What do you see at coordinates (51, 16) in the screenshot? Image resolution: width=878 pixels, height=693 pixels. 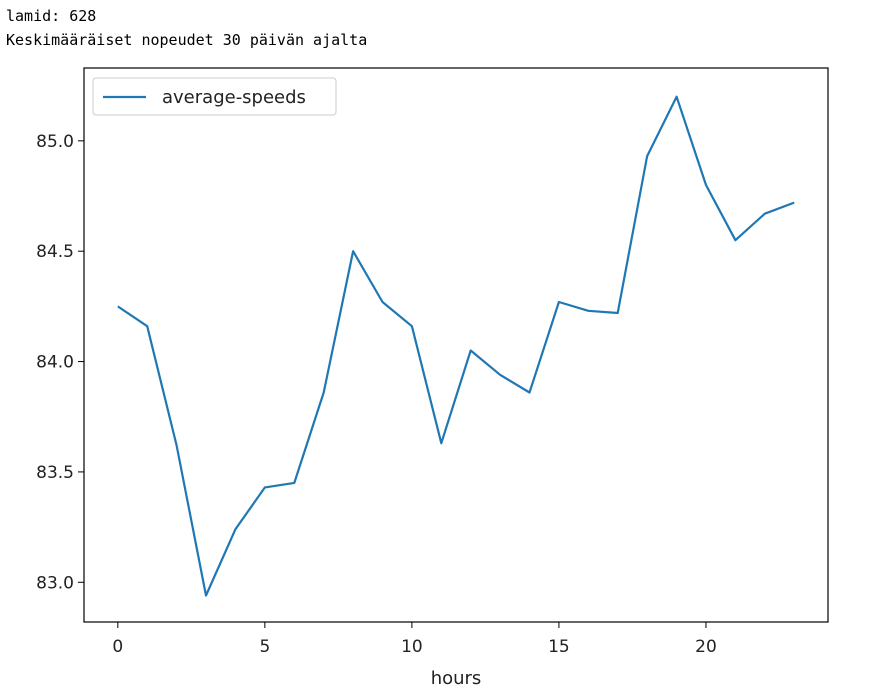 I see `lamid-line: lamid: 628` at bounding box center [51, 16].